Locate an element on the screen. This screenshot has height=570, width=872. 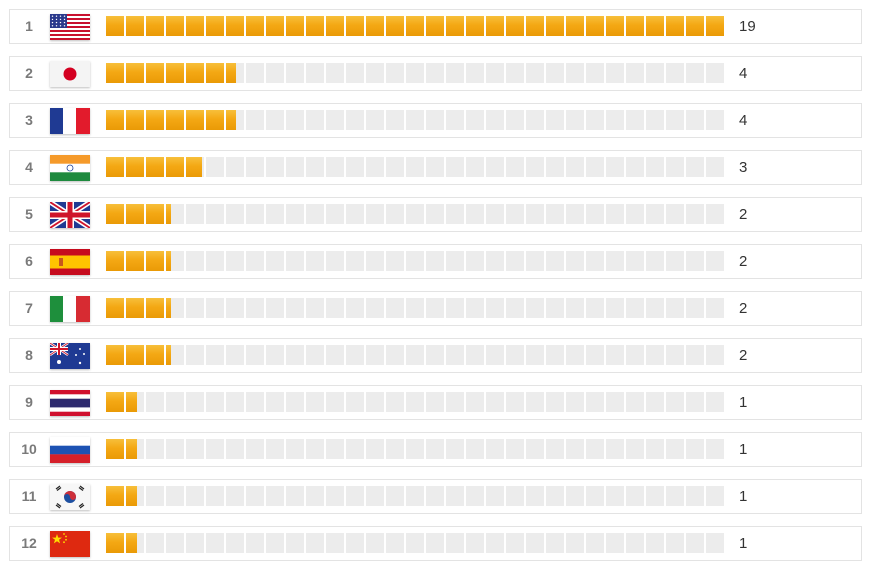
spain-flag-icon is located at coordinates (70, 262).